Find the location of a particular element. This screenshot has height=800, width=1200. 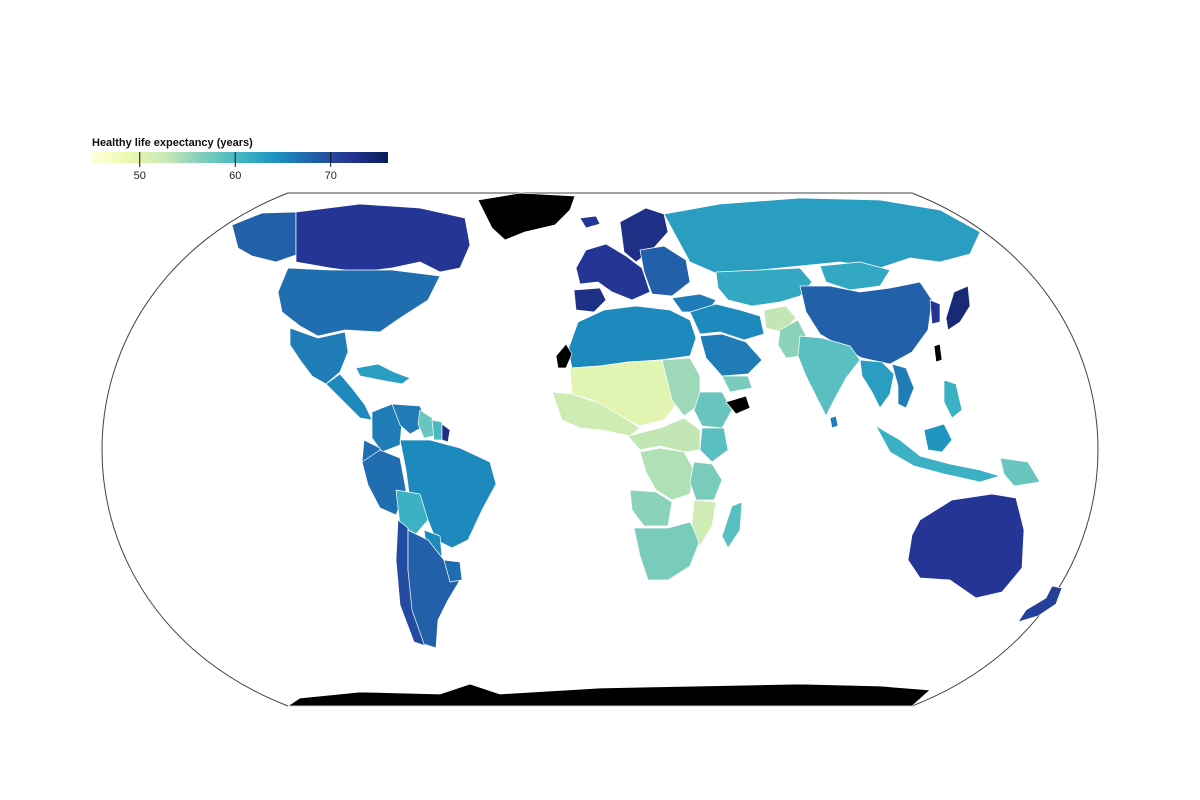

region-bolivia is located at coordinates (412, 512).